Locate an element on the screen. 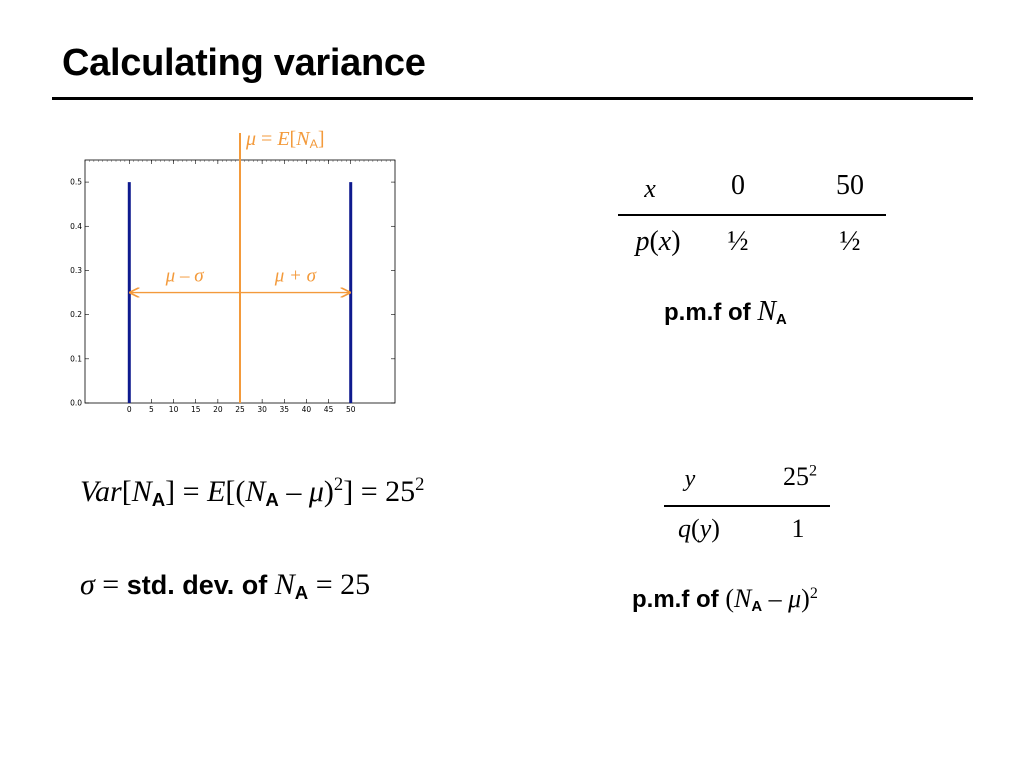 This screenshot has height=768, width=1024. var-word: Var is located at coordinates (101, 491).